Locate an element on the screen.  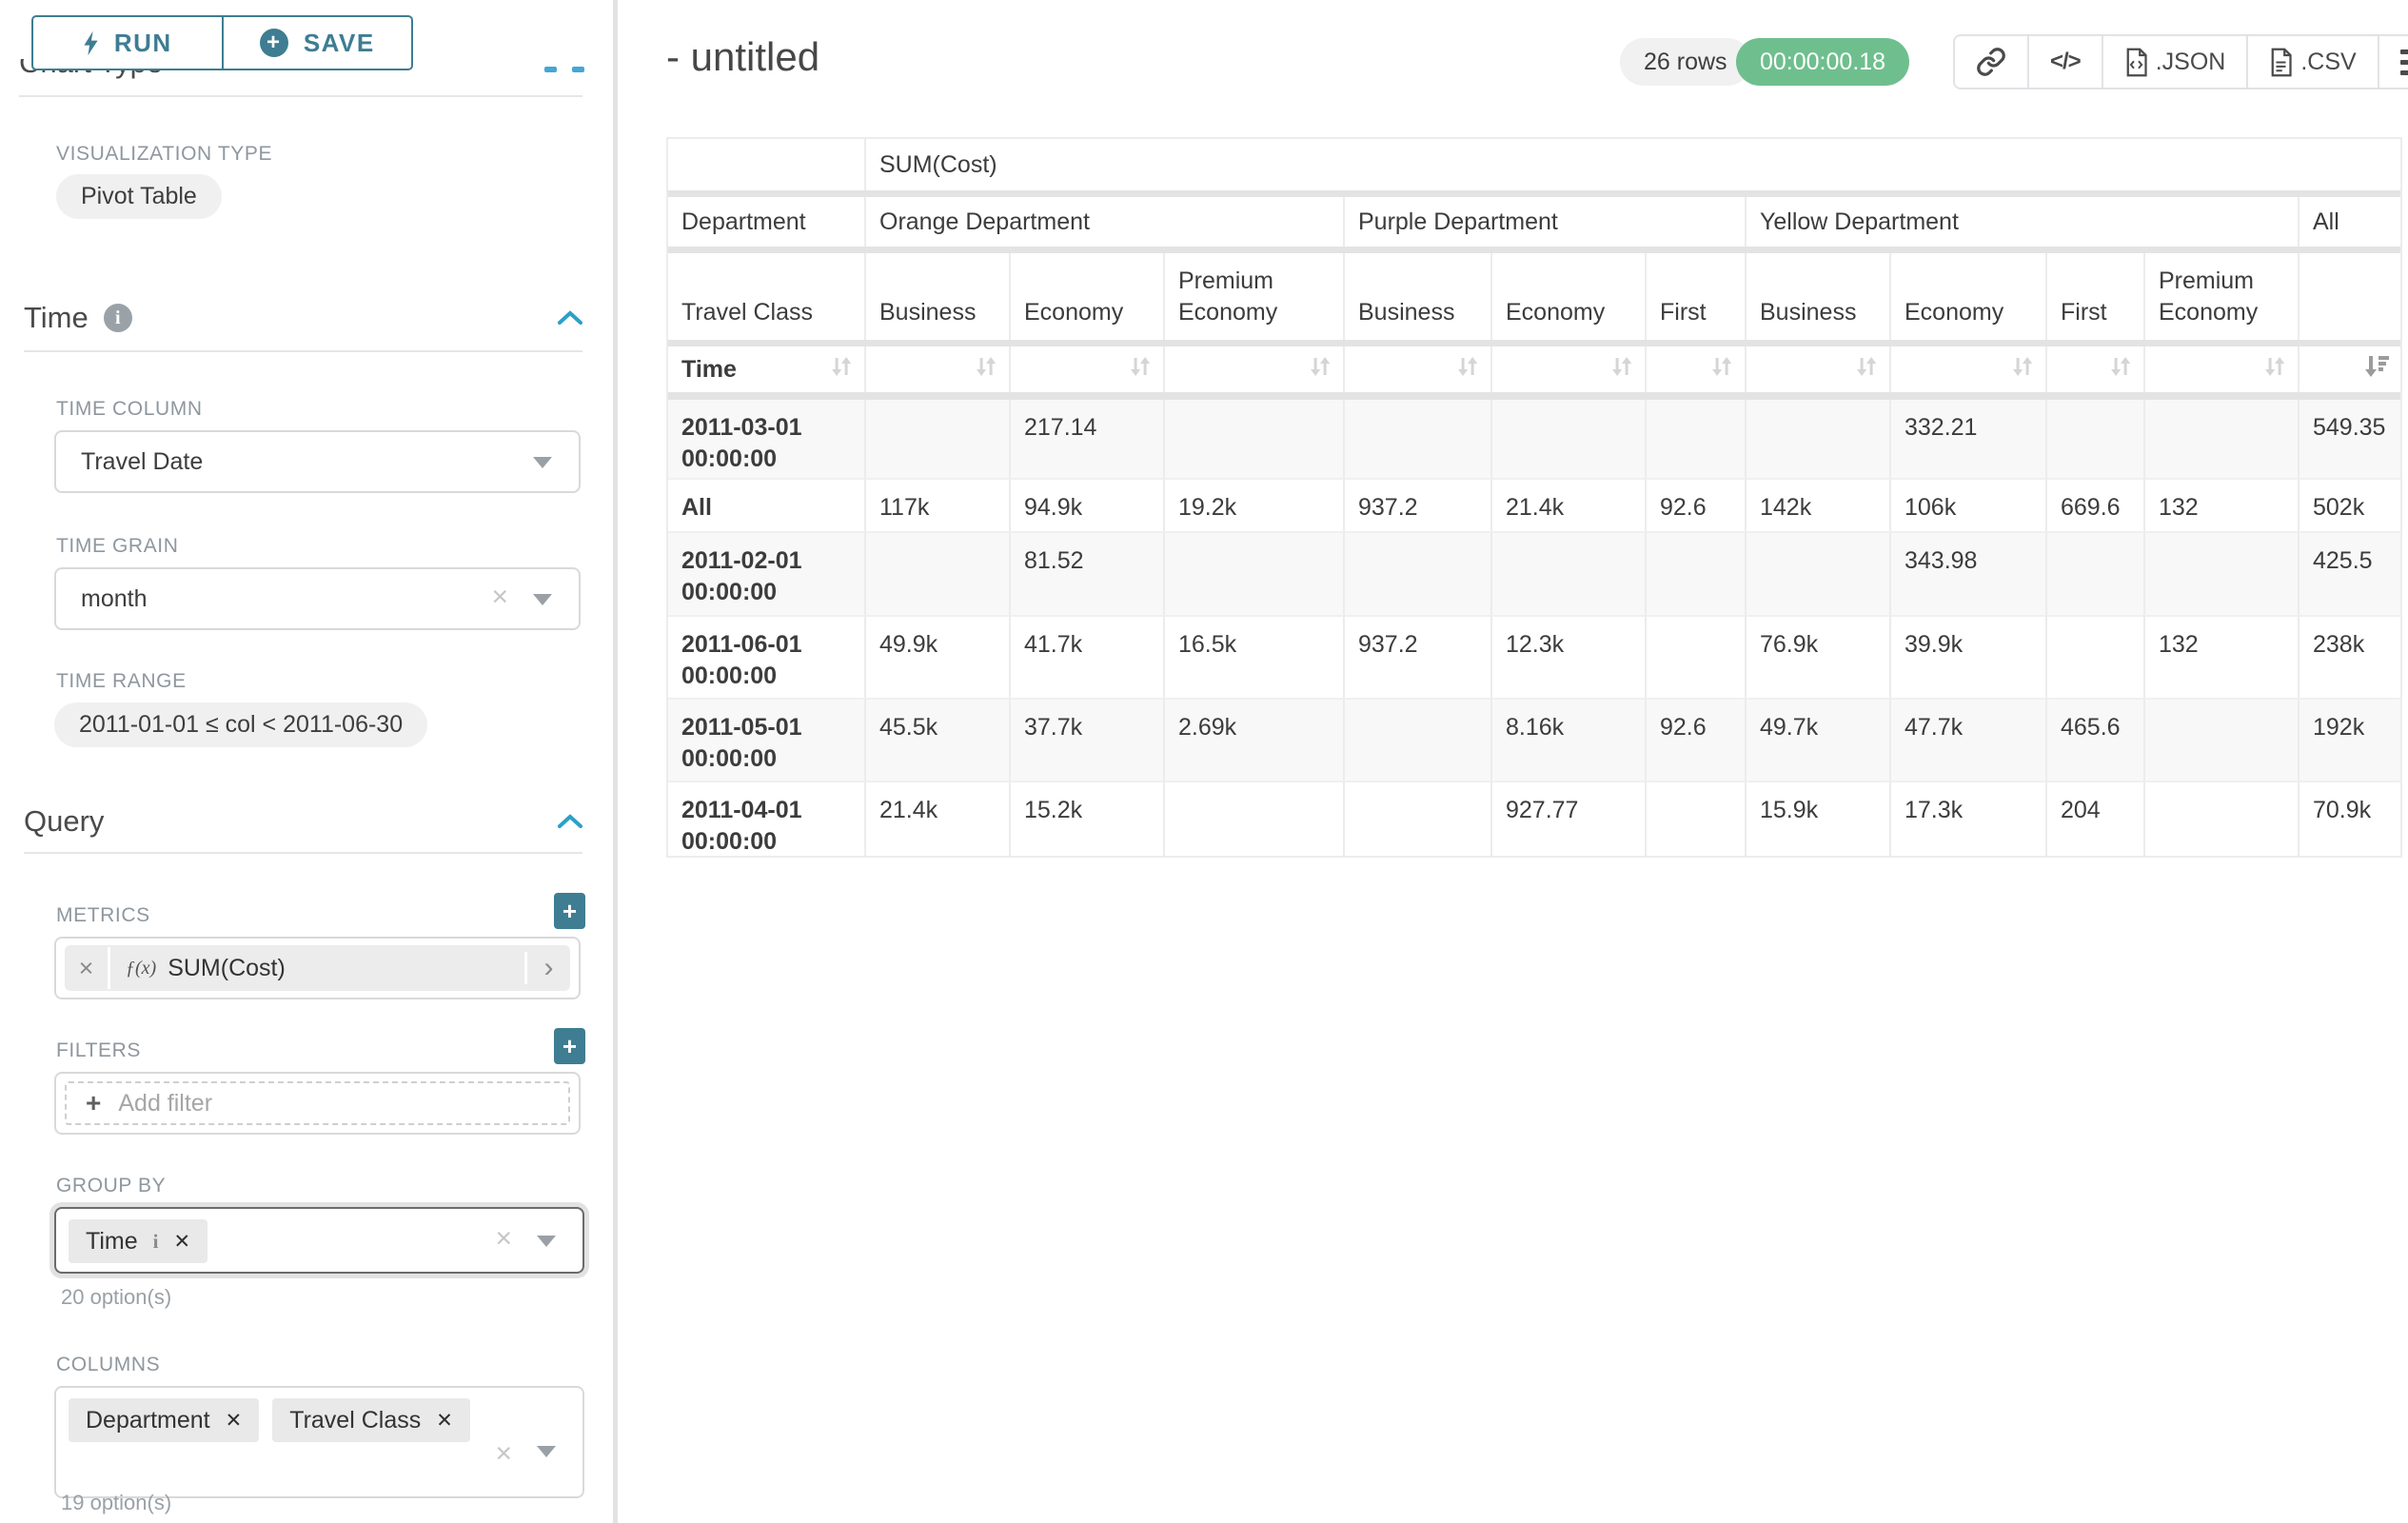
pivot-cell: 21.4k is located at coordinates (938, 819).